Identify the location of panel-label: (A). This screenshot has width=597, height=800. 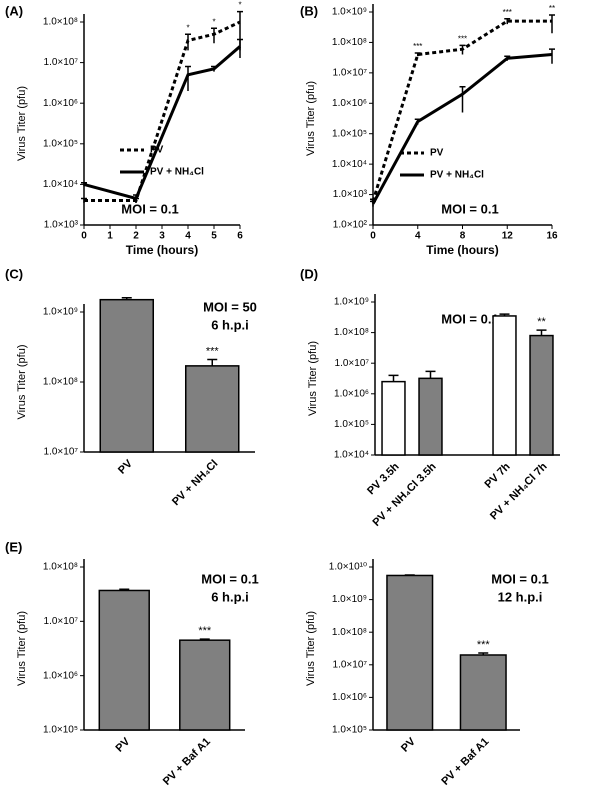
(14, 10).